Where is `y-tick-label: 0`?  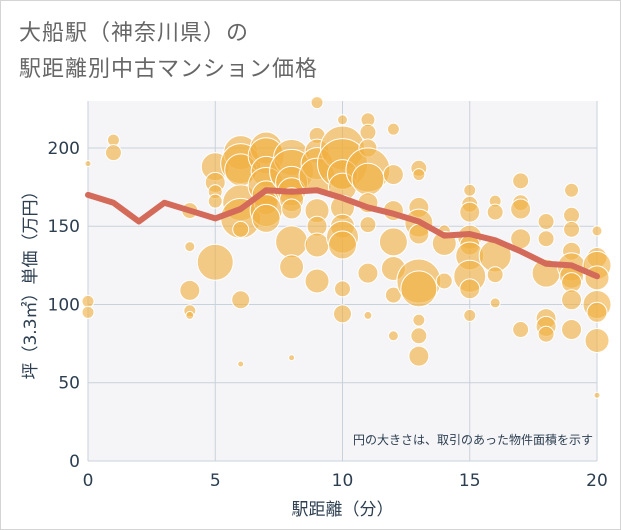 y-tick-label: 0 is located at coordinates (74, 462).